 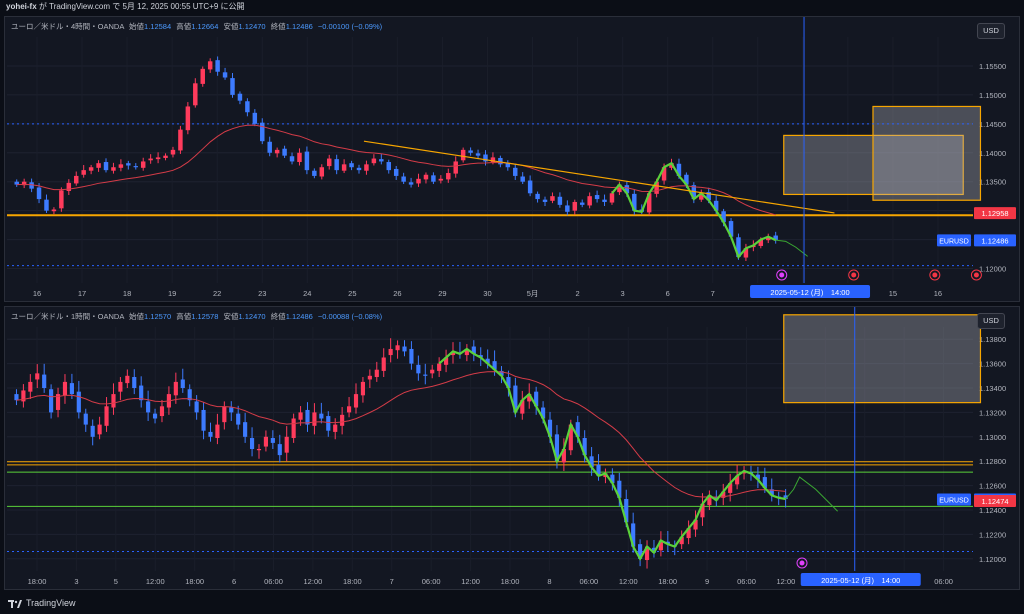 What do you see at coordinates (533, 293) in the screenshot?
I see `x-tick-label: 5月` at bounding box center [533, 293].